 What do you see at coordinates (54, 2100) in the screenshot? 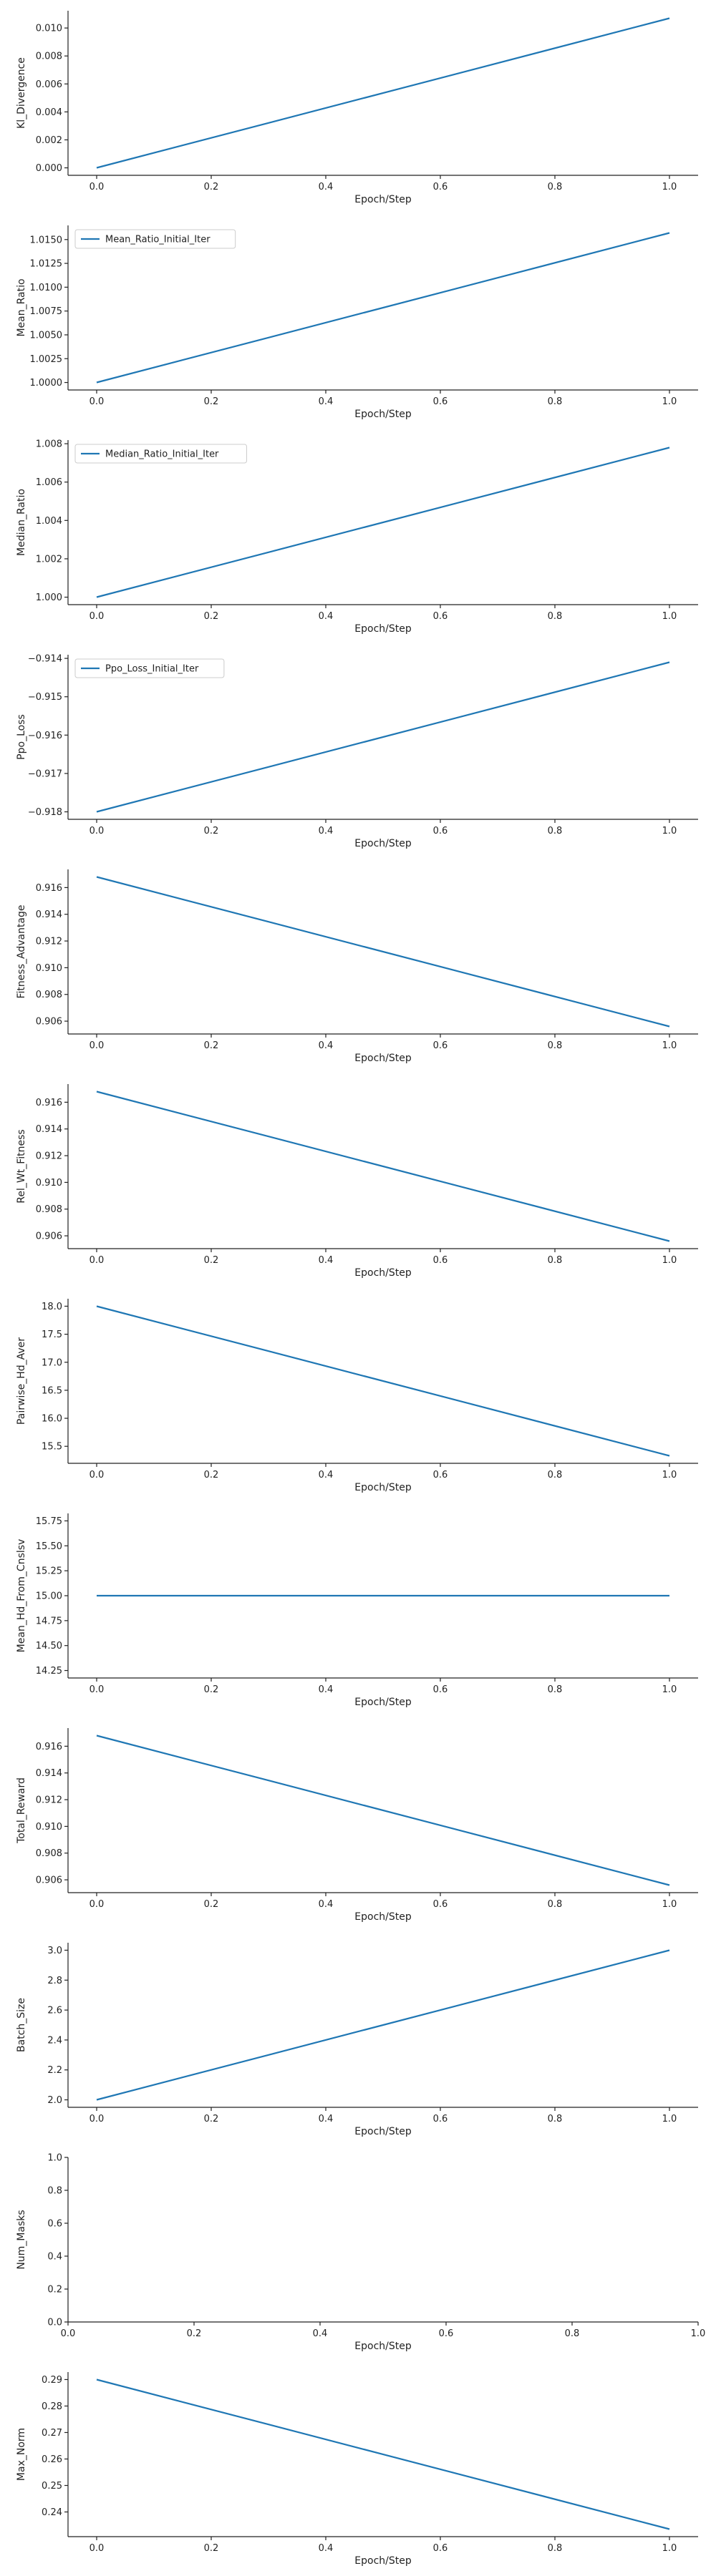
I see `y-tick-label: 2.0` at bounding box center [54, 2100].